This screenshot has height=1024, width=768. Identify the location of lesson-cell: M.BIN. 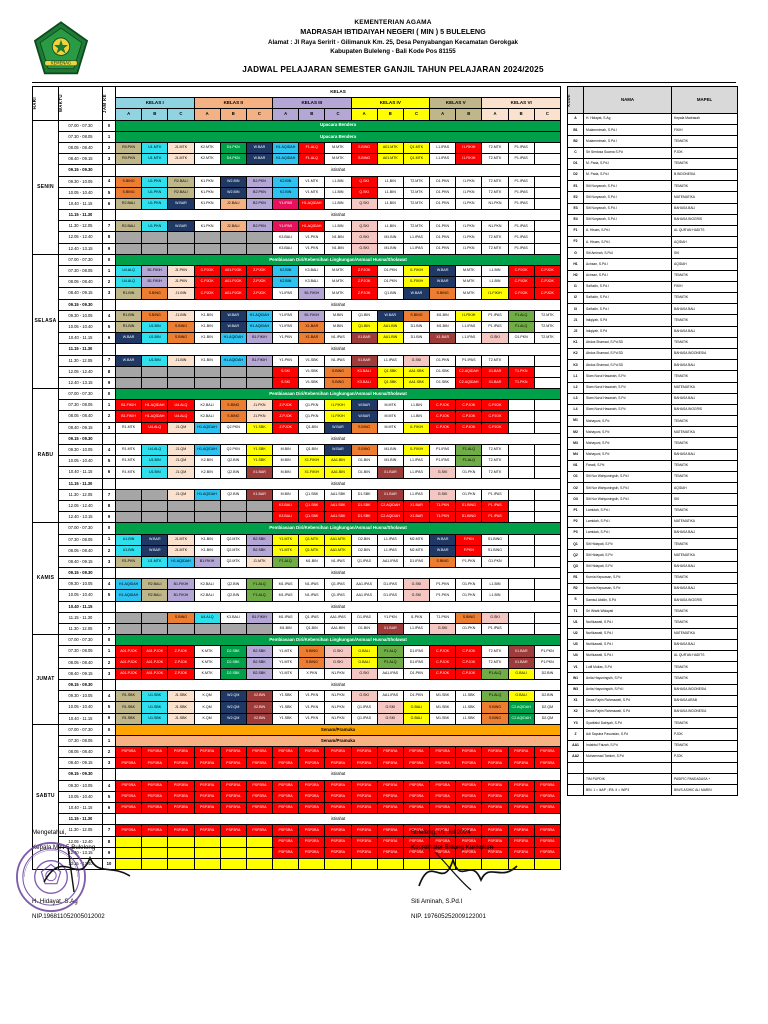
(286, 472).